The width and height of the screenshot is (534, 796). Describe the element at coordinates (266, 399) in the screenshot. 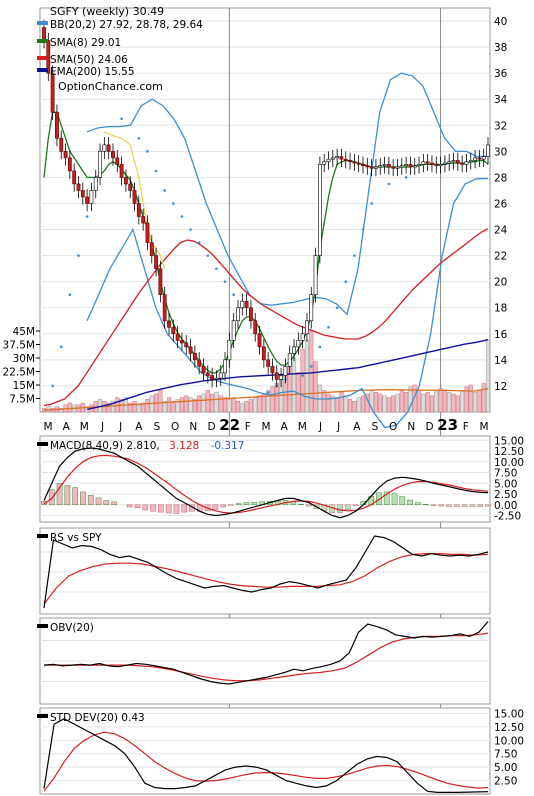

I see `volume-average-line` at that location.